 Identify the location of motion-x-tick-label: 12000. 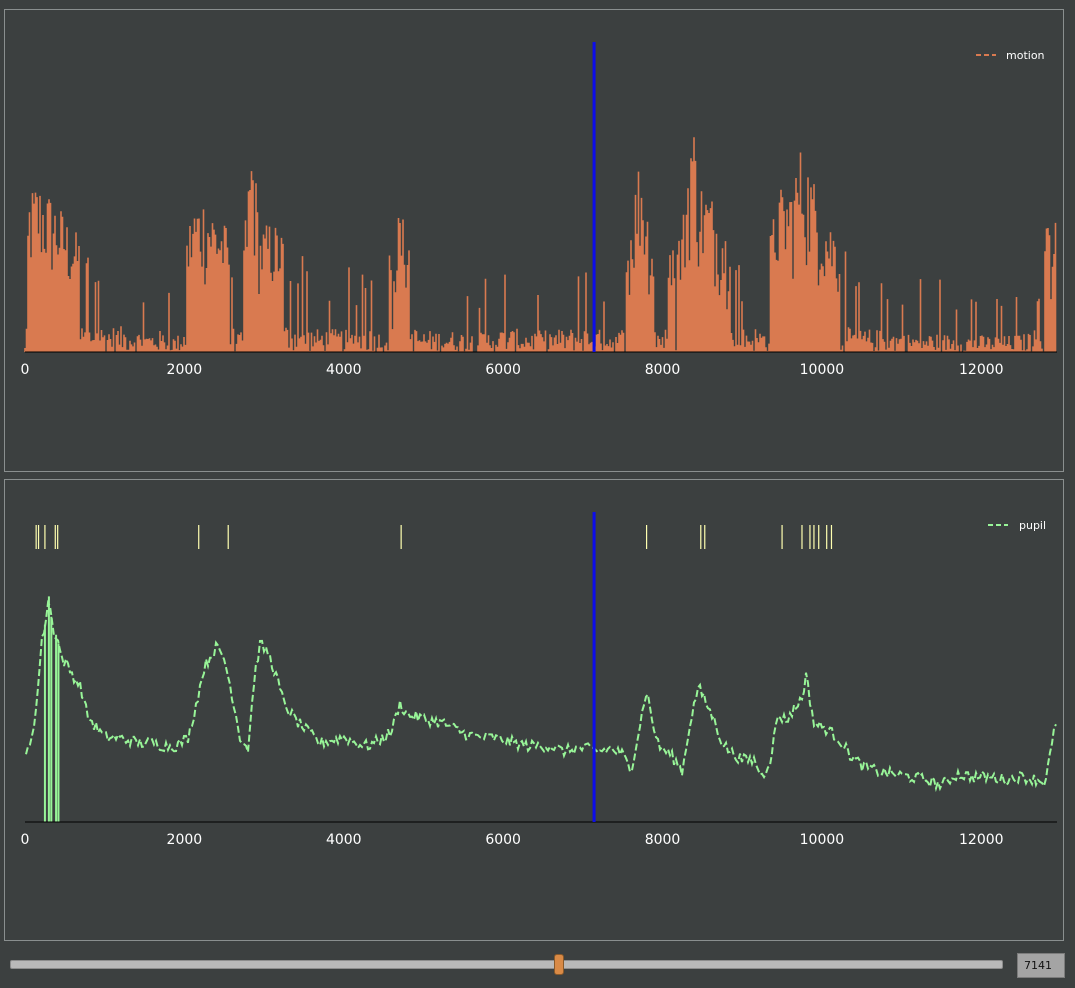
(981, 370).